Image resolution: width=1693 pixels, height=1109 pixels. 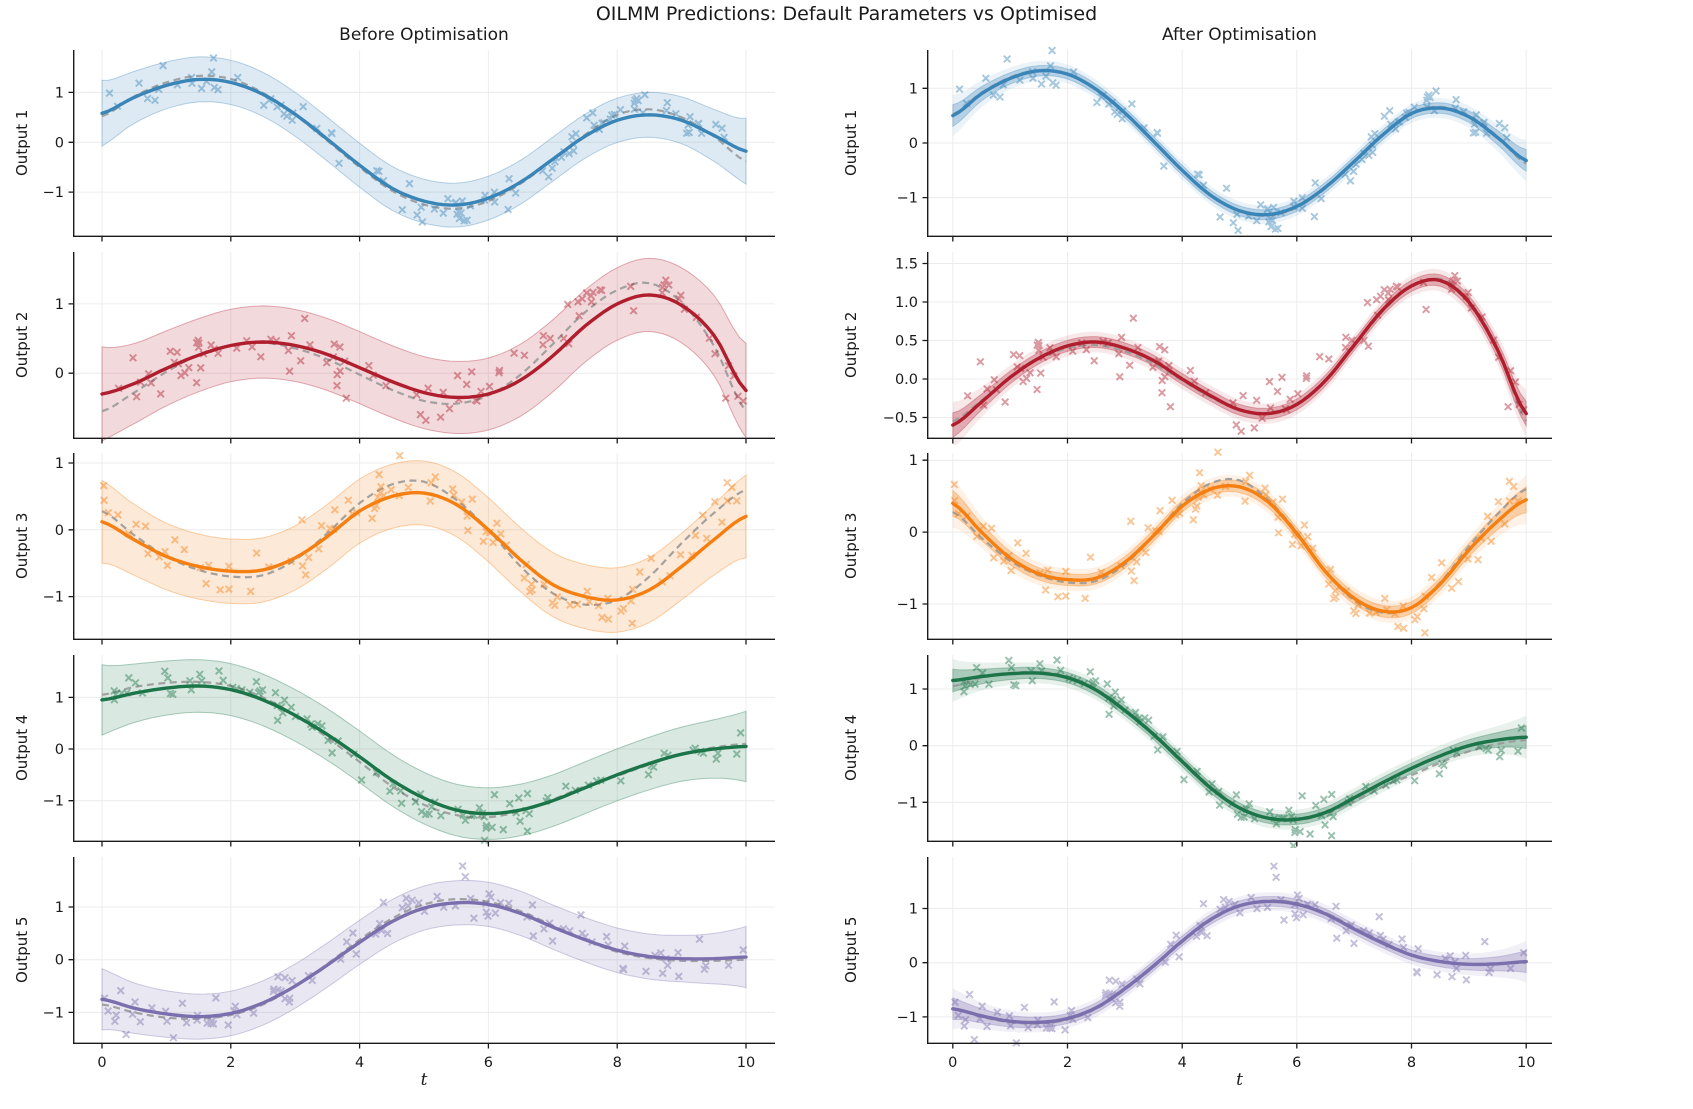 I want to click on panel-output-3-before: −1 0 1, so click(x=409, y=548).